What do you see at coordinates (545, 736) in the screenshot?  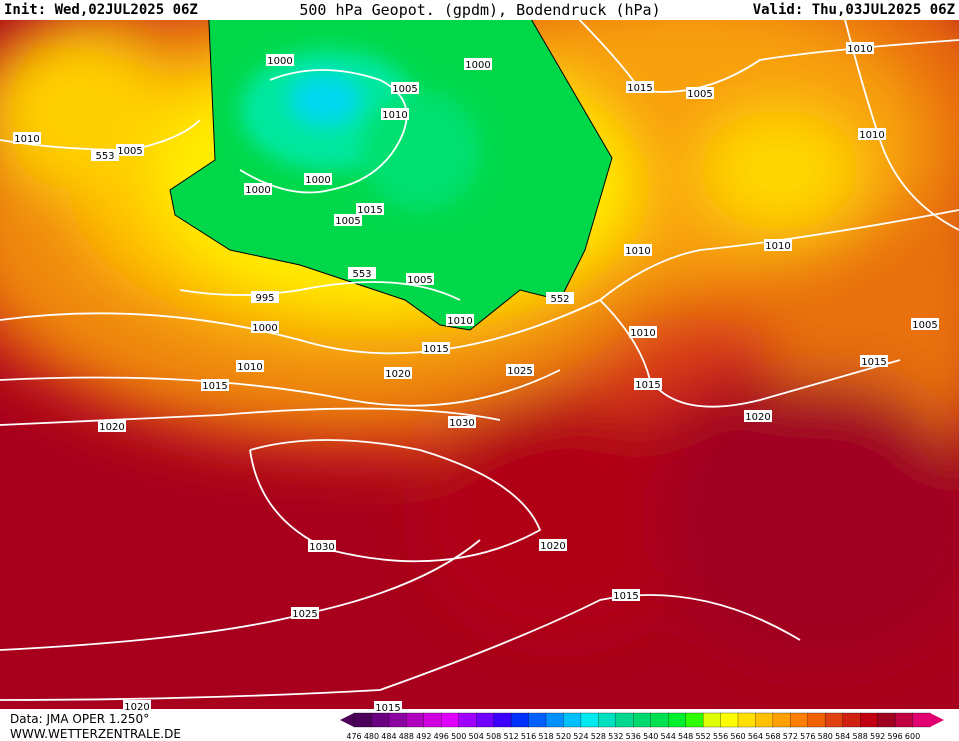 I see `colorbar-label: 518` at bounding box center [545, 736].